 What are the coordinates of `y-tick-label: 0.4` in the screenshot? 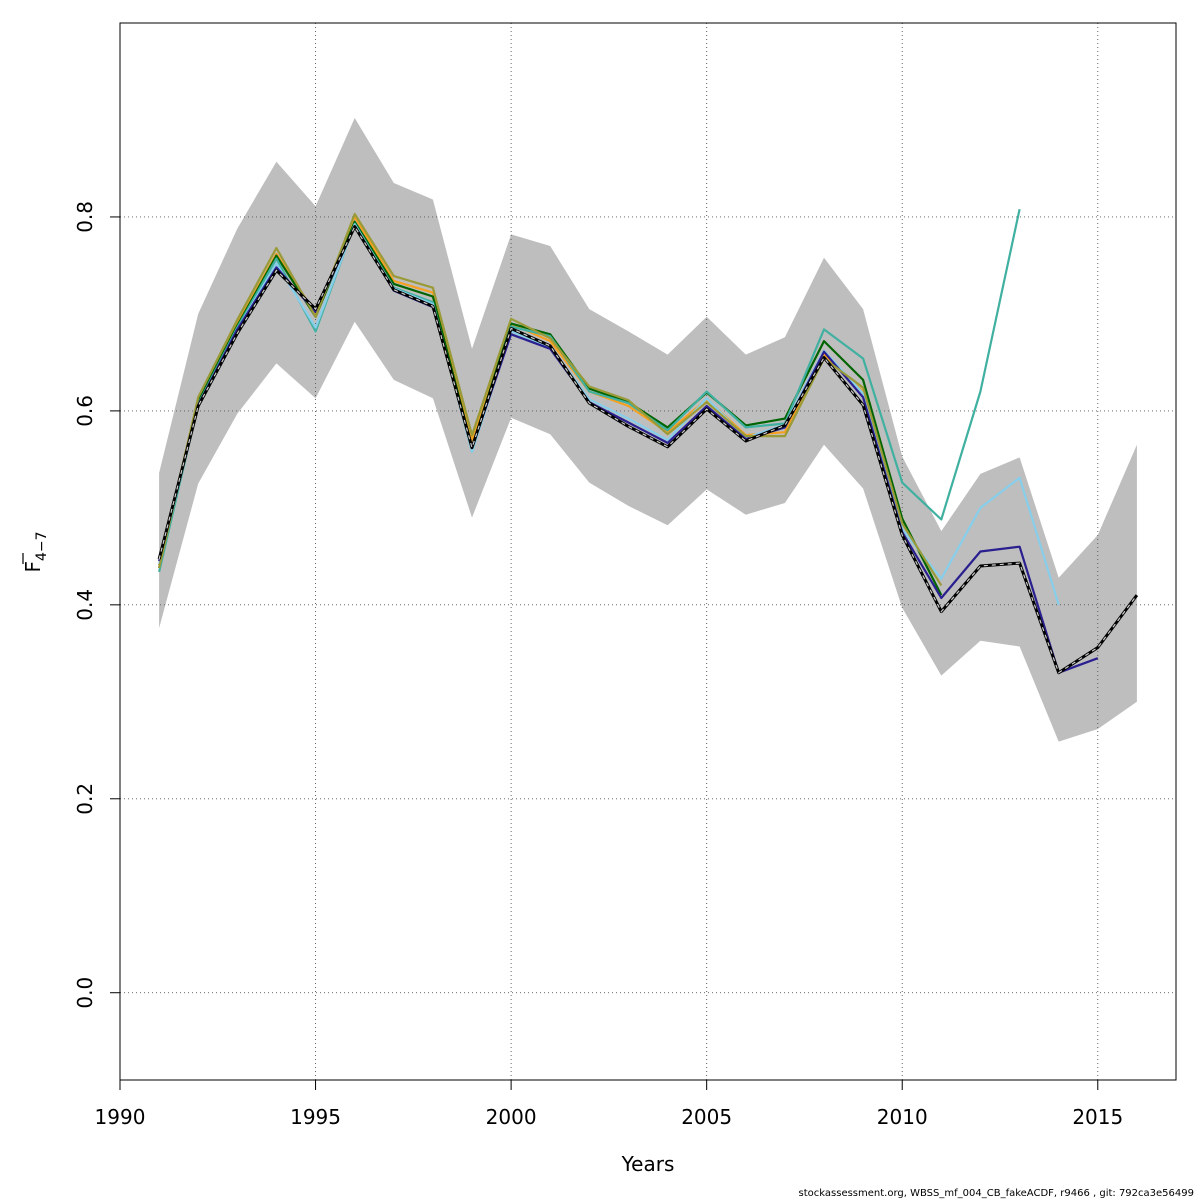 It's located at (85, 605).